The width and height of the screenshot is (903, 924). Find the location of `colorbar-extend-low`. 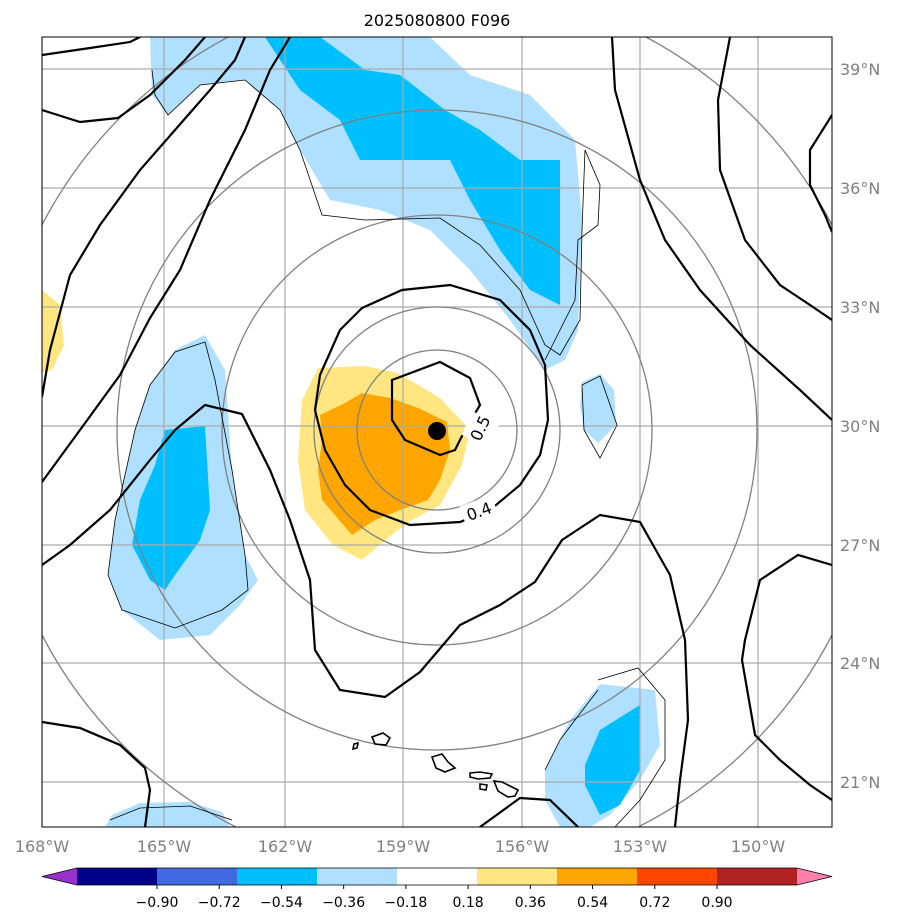

colorbar-extend-low is located at coordinates (59, 876).